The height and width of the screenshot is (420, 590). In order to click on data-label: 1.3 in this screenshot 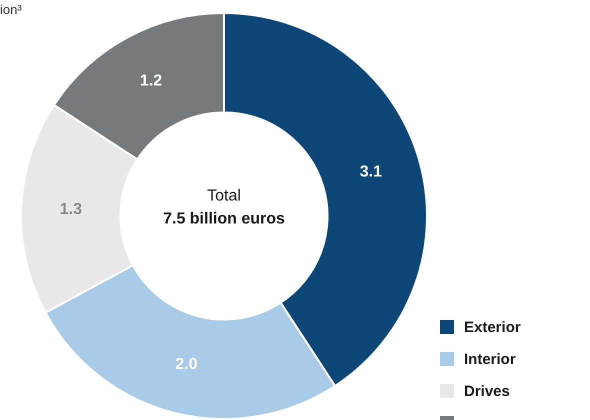, I will do `click(71, 209)`.